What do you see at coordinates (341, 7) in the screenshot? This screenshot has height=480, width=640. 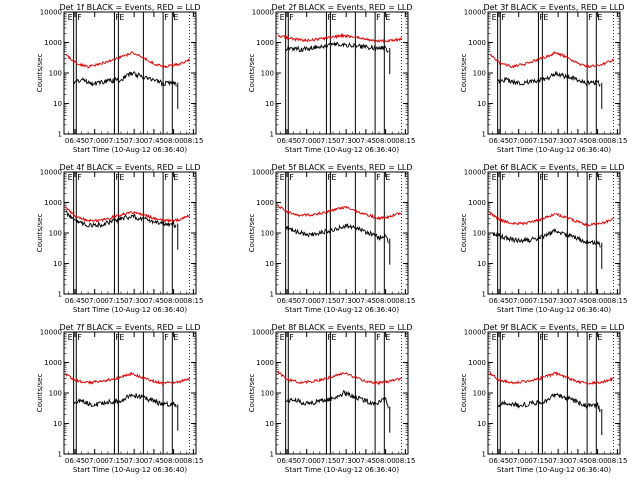 I see `panel-title: Det 2f BLACK = Events, RED = LLD` at bounding box center [341, 7].